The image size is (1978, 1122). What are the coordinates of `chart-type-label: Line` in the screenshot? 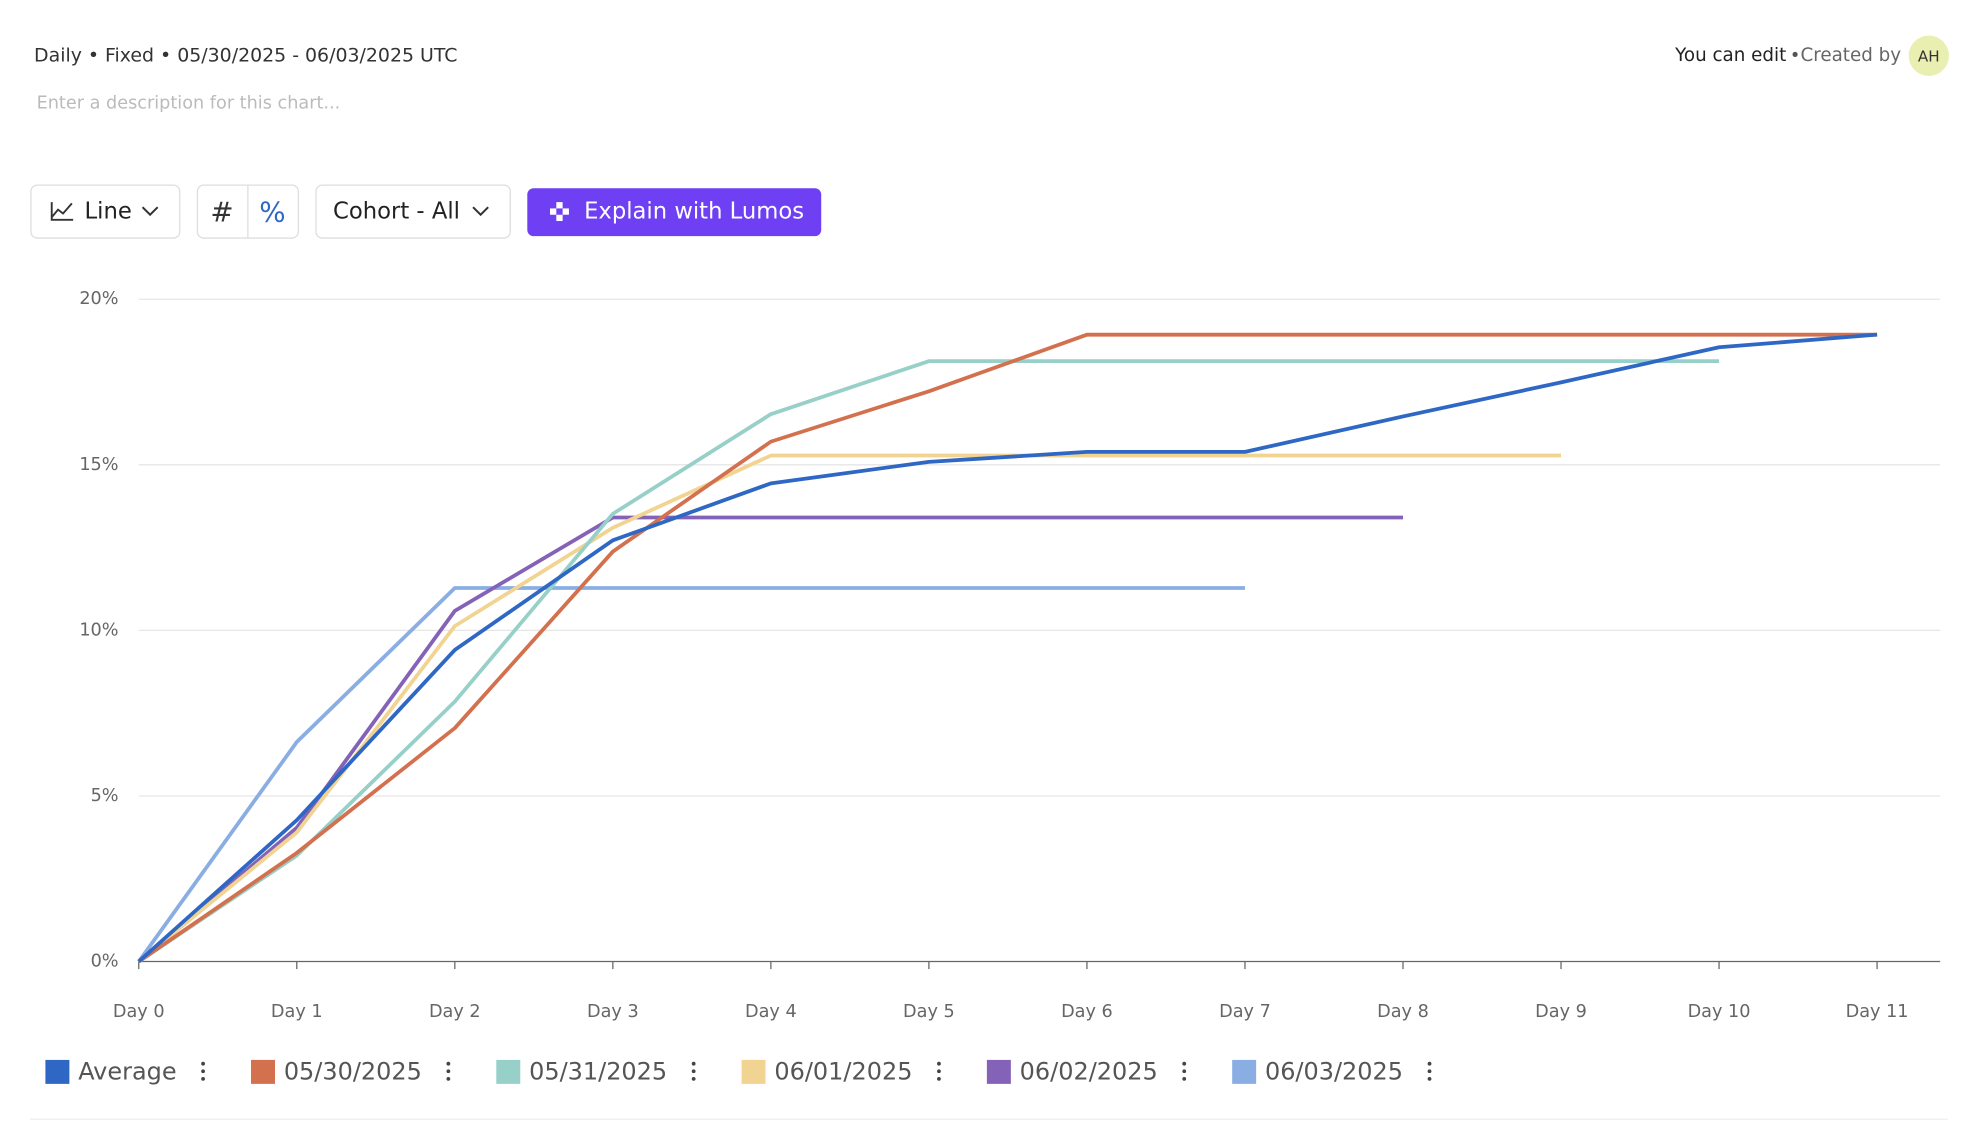 It's located at (108, 212).